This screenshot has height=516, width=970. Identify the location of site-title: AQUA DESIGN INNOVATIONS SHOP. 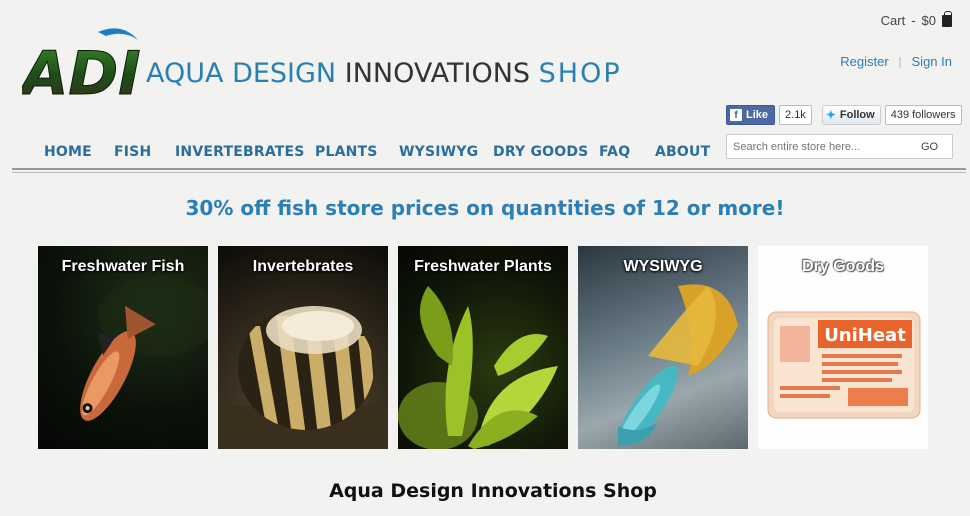
(384, 73).